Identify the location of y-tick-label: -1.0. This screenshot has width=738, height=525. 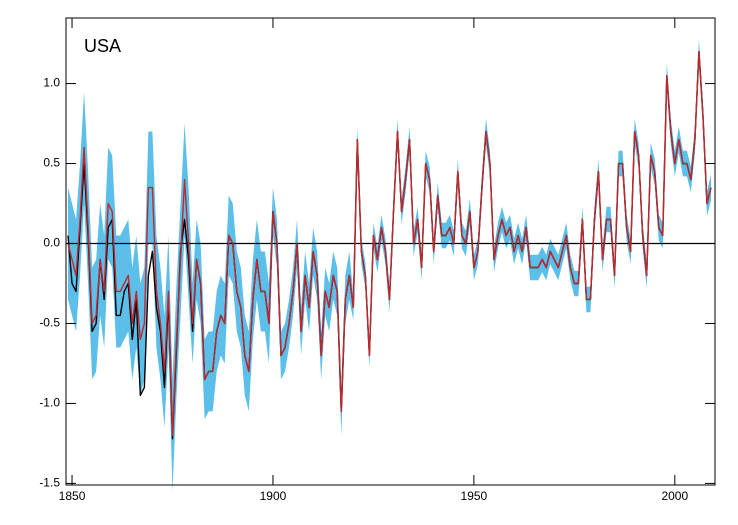
(49, 403).